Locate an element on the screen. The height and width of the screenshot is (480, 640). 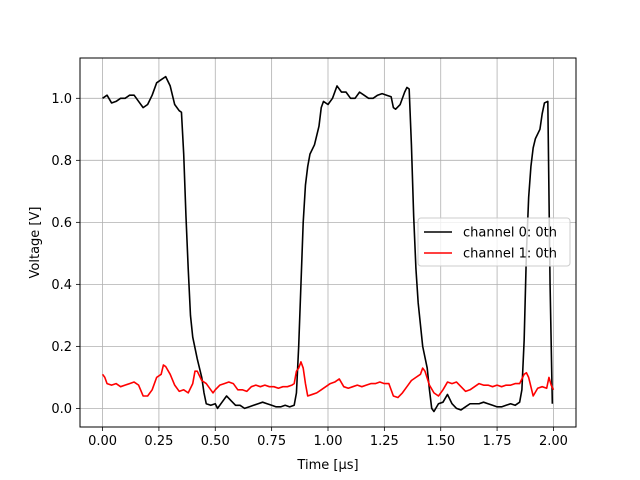
y-axis-label: Voltage [V] is located at coordinates (35, 243).